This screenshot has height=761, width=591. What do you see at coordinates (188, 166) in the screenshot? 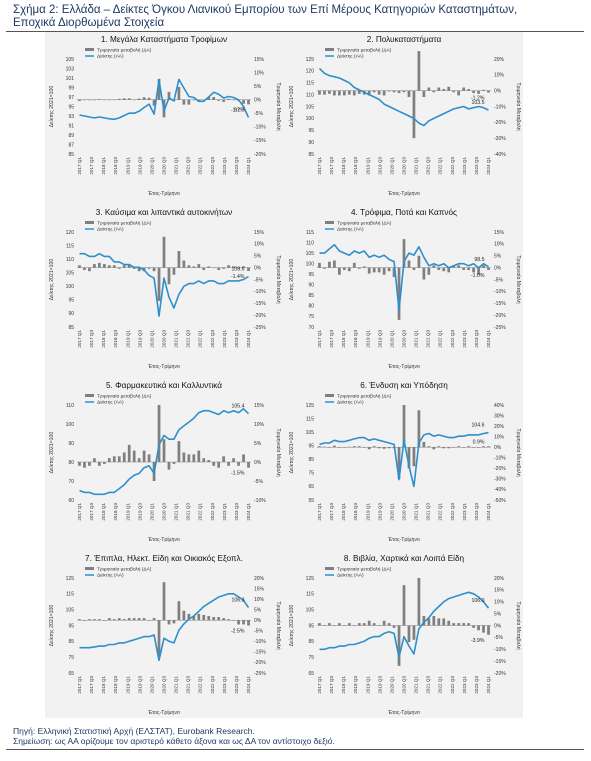
I see `x-tick-label: 2021 Q3` at bounding box center [188, 166].